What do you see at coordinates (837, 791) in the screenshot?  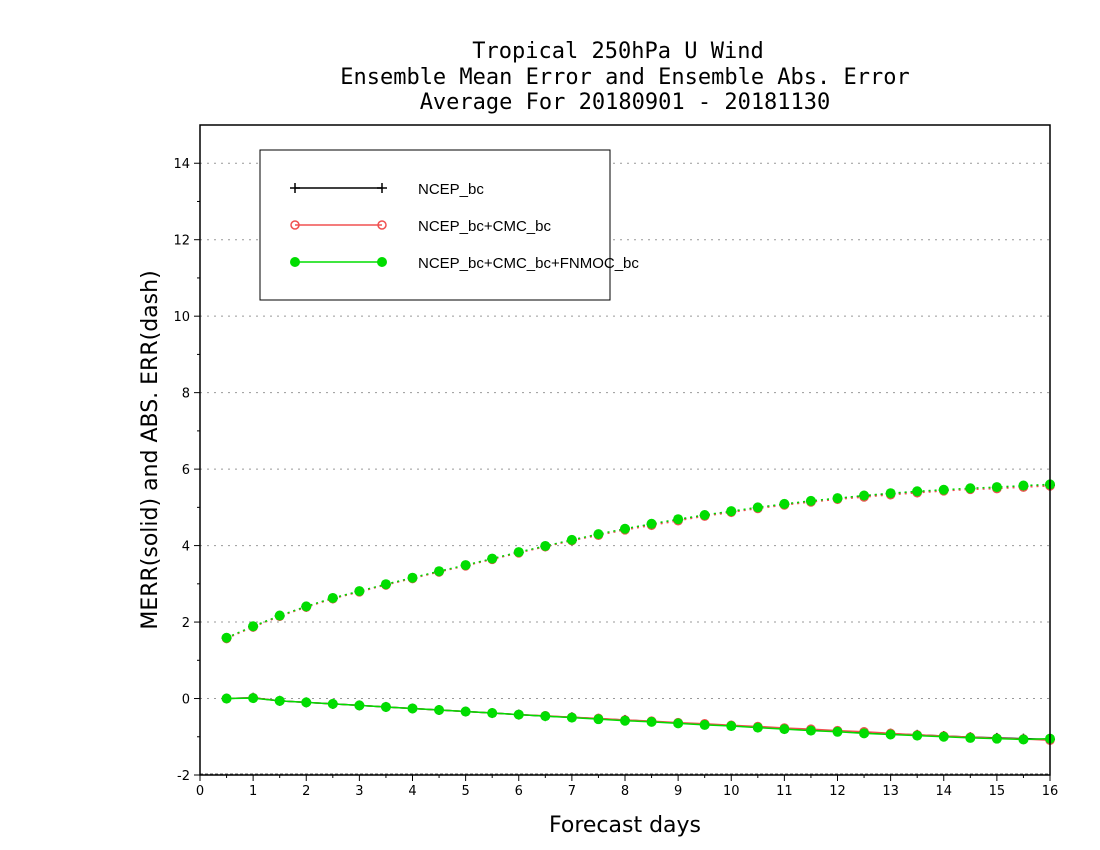 I see `x-tick-label: 12` at bounding box center [837, 791].